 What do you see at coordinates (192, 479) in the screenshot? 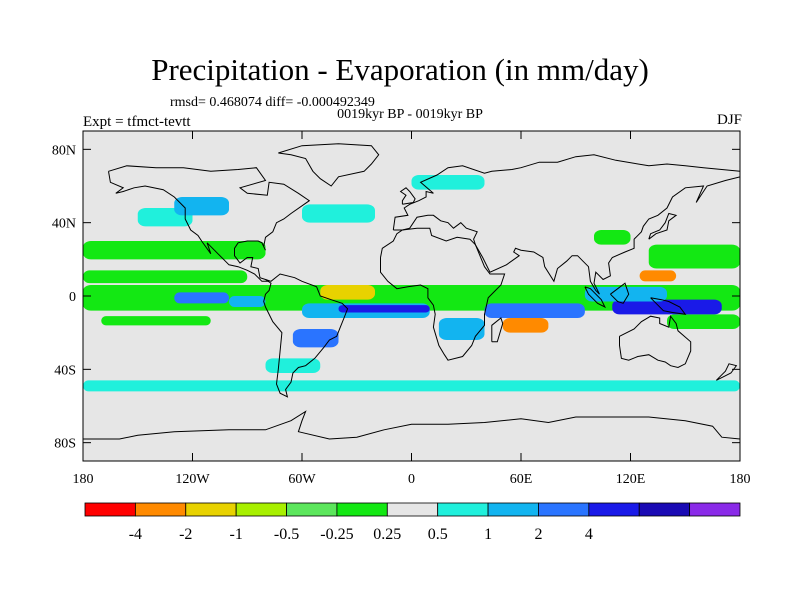
I see `lon-tick-label: 120W` at bounding box center [192, 479].